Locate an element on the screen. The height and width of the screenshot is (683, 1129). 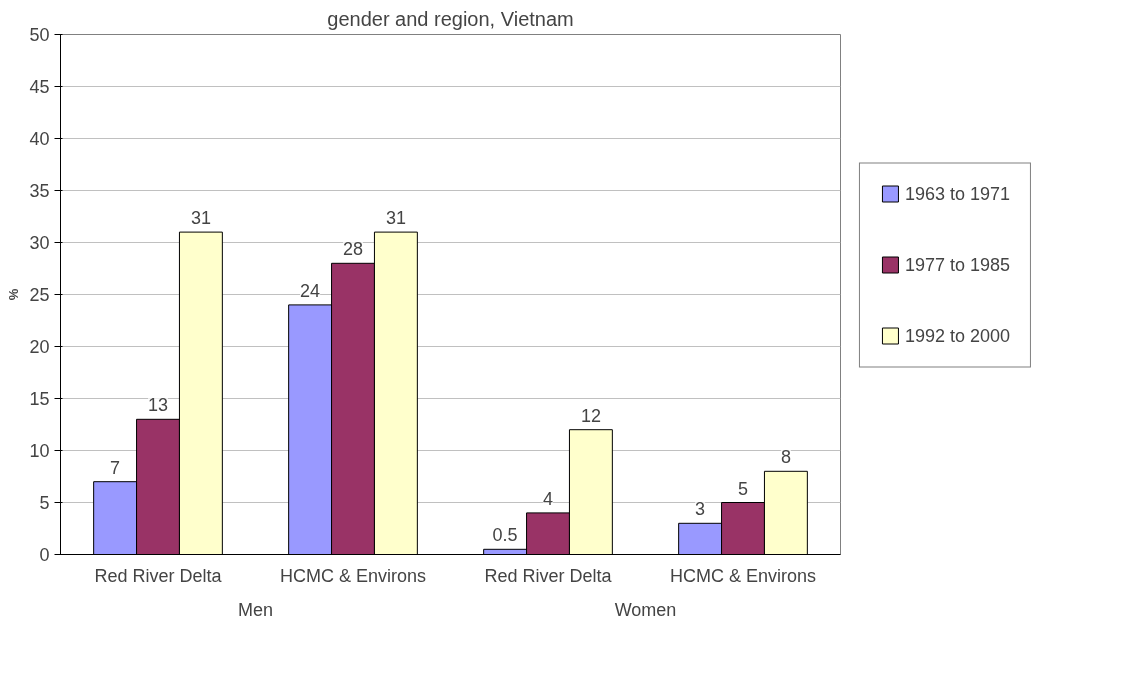
y-tick-label: 5 is located at coordinates (44, 503).